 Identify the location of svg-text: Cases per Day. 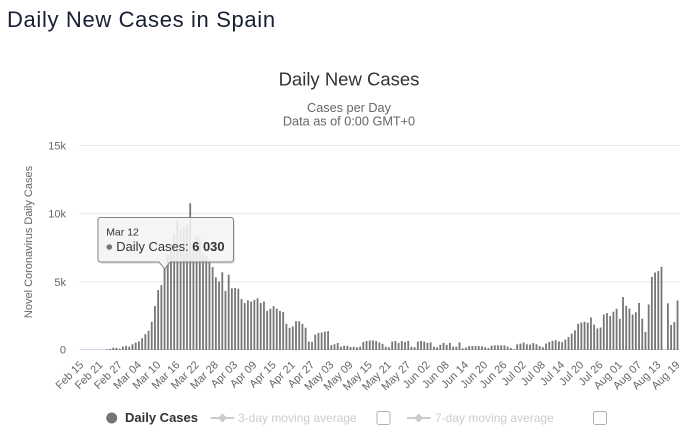
(349, 108).